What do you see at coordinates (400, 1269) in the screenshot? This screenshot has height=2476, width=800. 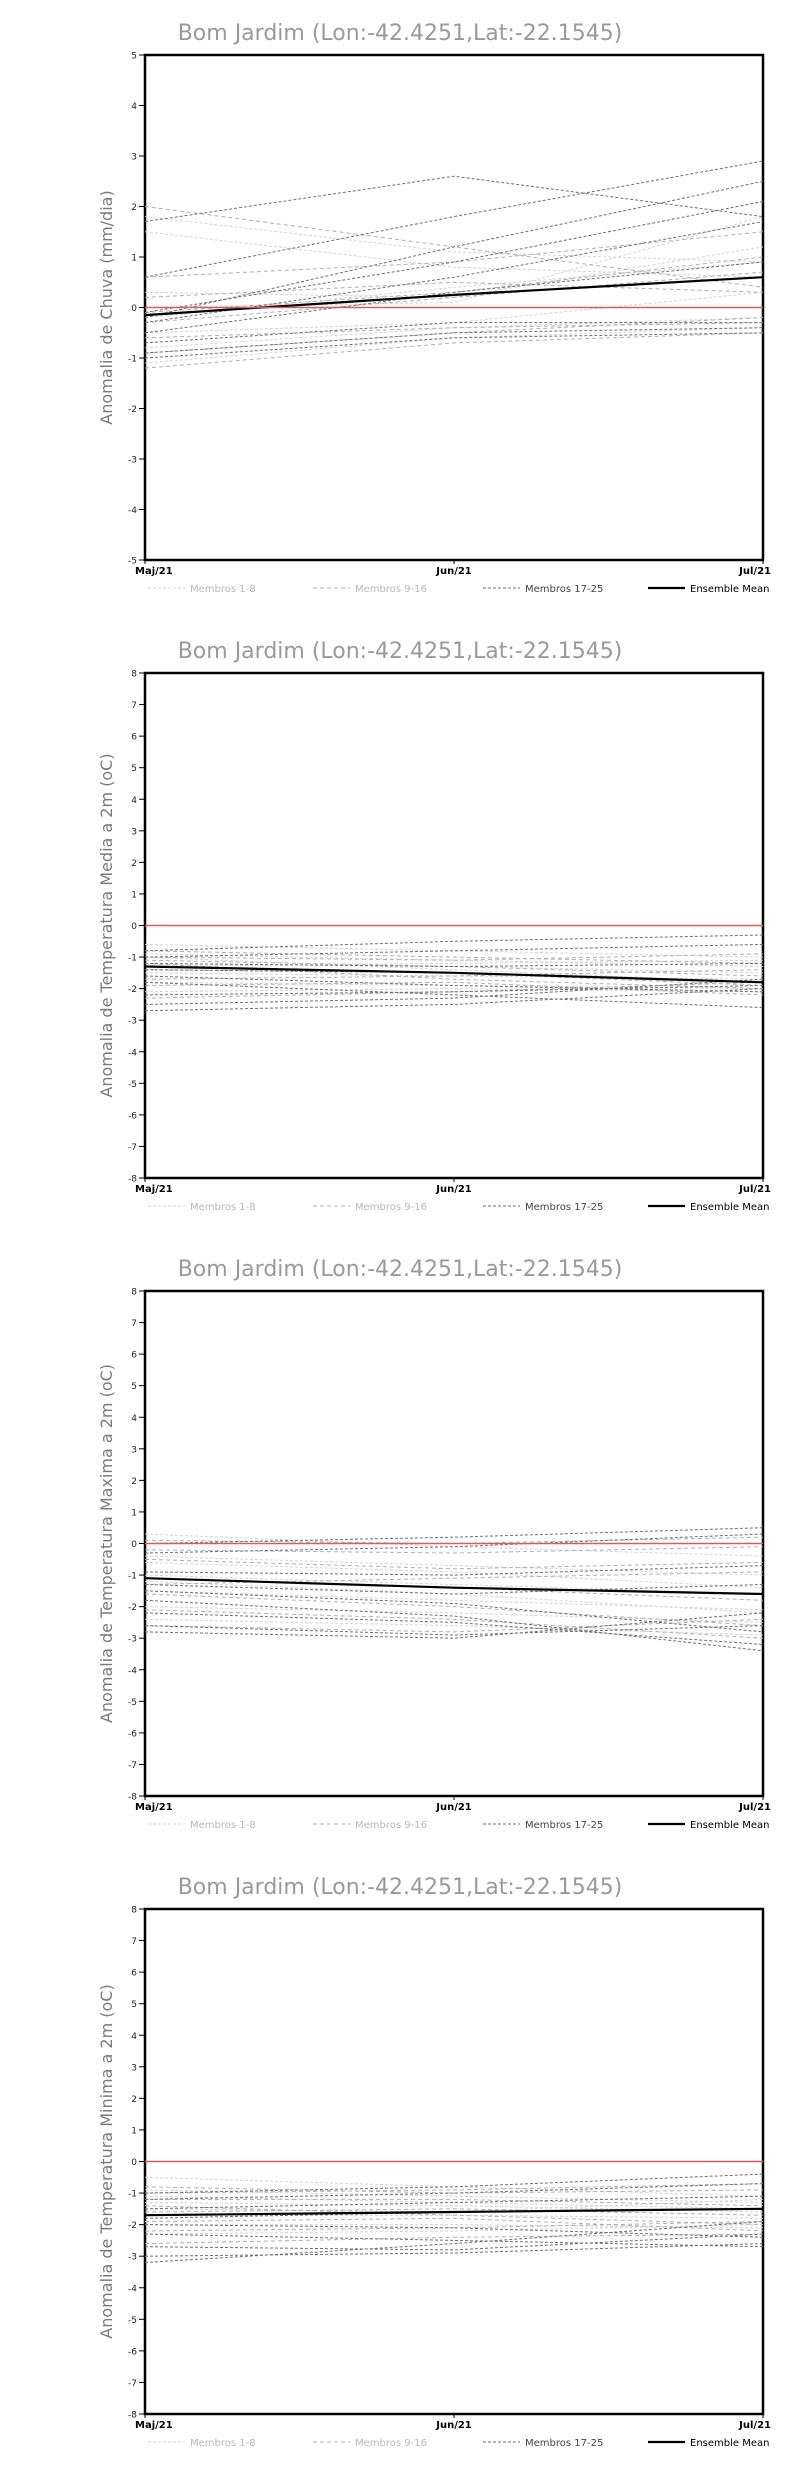 I see `chart-title: Bom Jardim (Lon:-42.4251,Lat:-22.1545)` at bounding box center [400, 1269].